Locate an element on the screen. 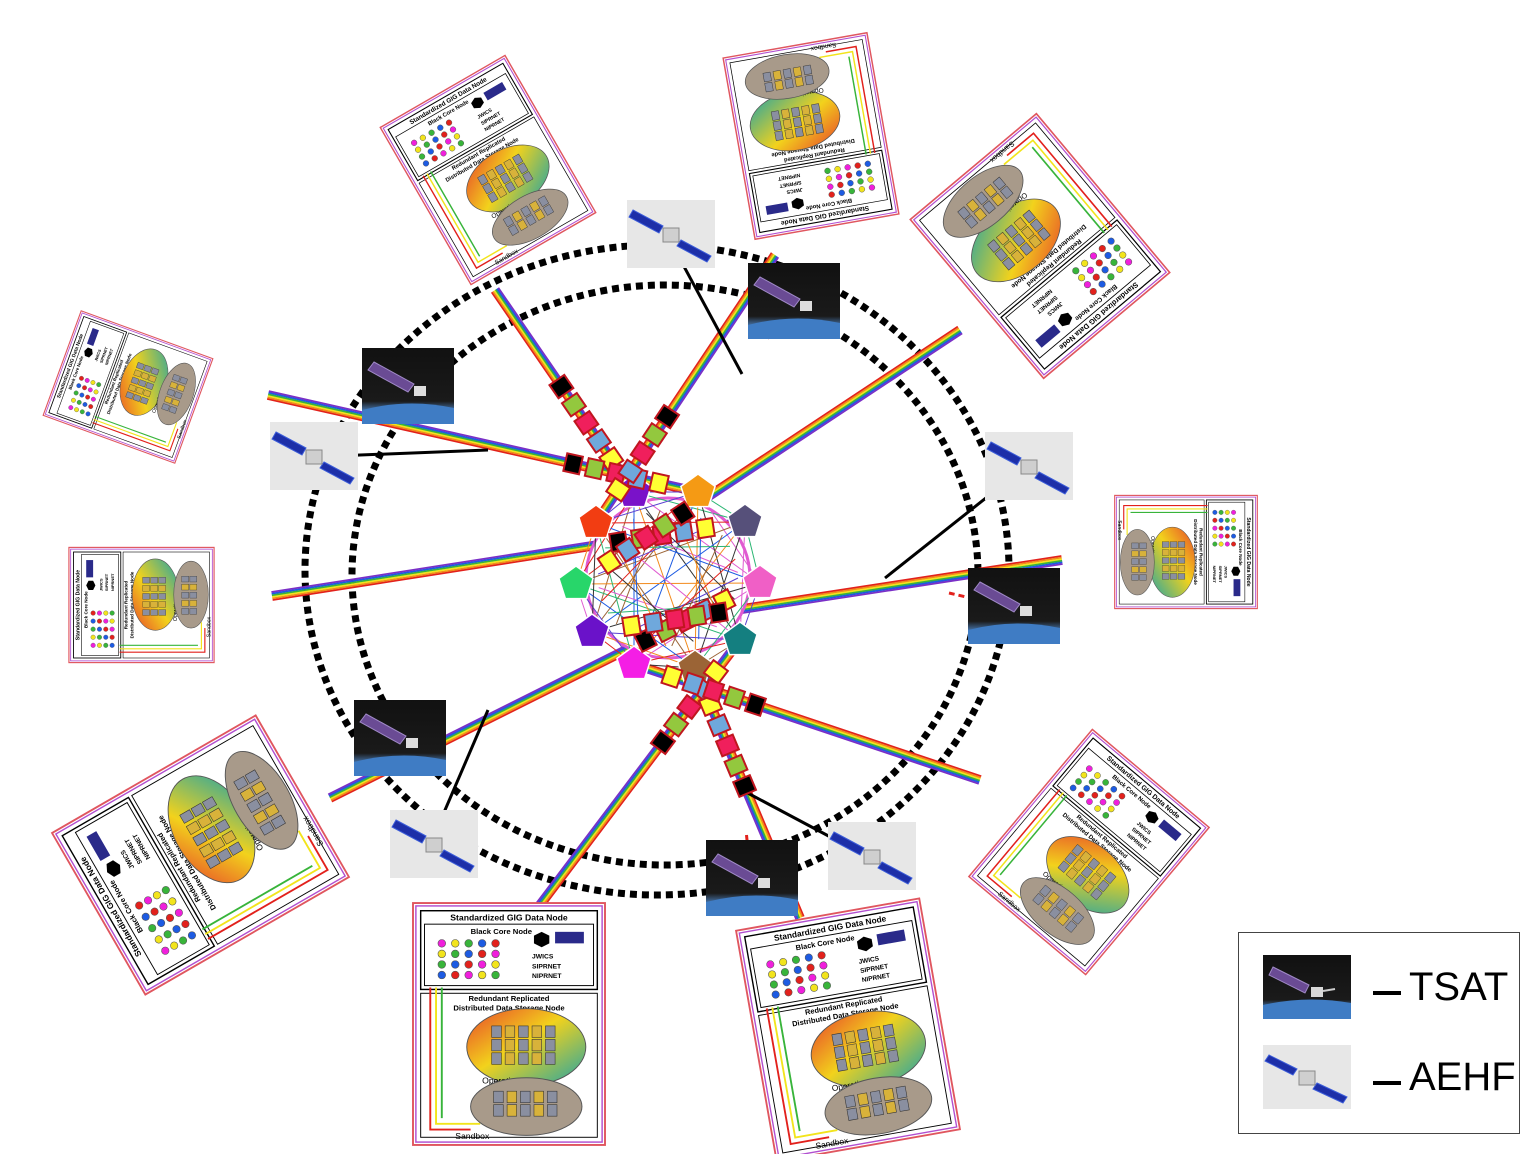 Image resolution: width=1533 pixels, height=1154 pixels. legend-label-aehf: AEHF is located at coordinates (1462, 1077).